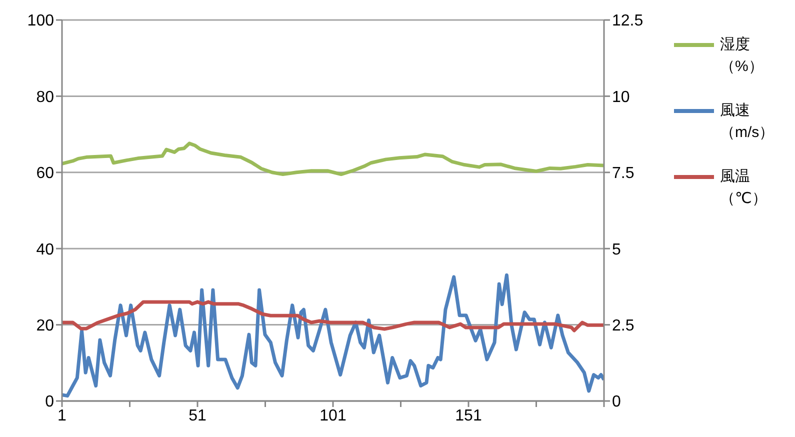  I want to click on y2-tick-label: 12.5, so click(628, 21).